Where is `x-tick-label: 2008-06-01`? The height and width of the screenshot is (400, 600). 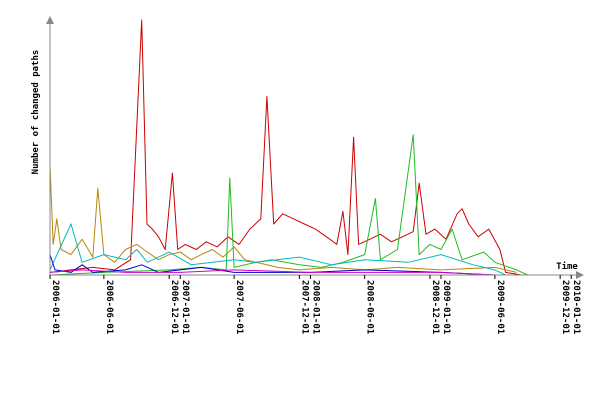 x-tick-label: 2008-06-01 is located at coordinates (370, 307).